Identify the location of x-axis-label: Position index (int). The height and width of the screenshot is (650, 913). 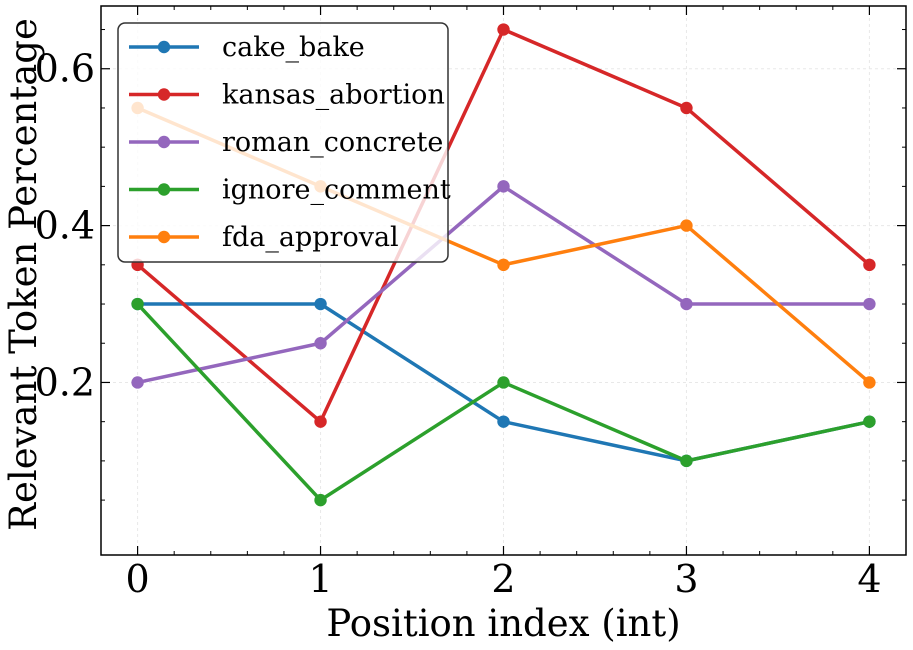
(503, 623).